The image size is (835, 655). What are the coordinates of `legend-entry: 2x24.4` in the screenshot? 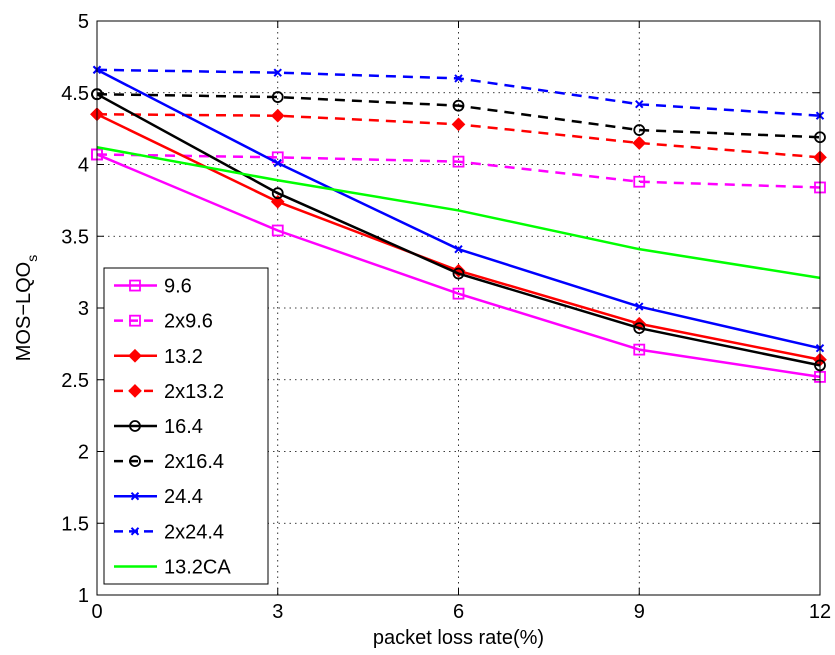 It's located at (169, 532).